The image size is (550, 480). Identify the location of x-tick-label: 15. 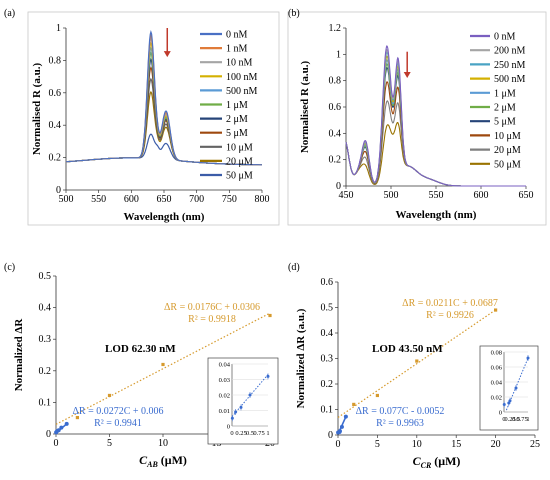
(456, 444).